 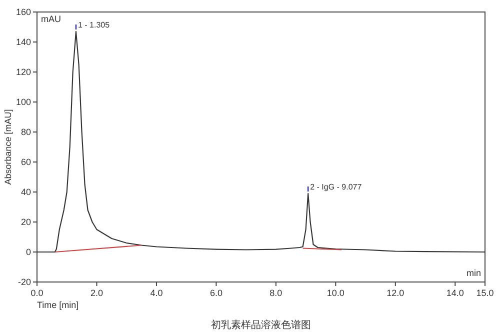 What do you see at coordinates (156, 293) in the screenshot?
I see `x-tick-label: 4.0` at bounding box center [156, 293].